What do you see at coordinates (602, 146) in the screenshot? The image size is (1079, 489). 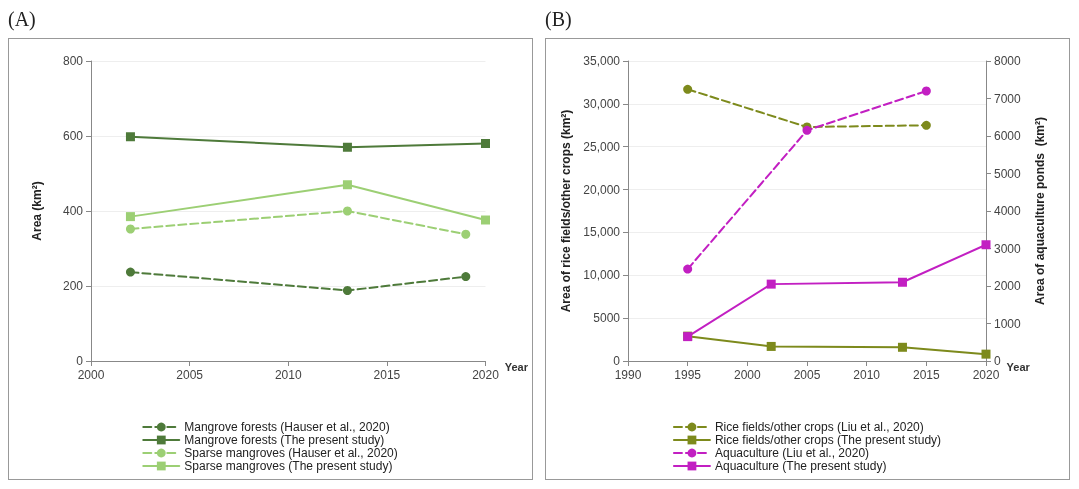 I see `y-tick-label: 25,000` at bounding box center [602, 146].